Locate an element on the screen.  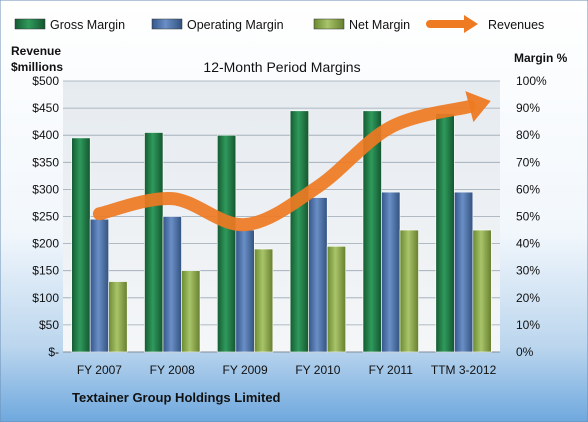
legend-label: Operating Margin is located at coordinates (235, 25).